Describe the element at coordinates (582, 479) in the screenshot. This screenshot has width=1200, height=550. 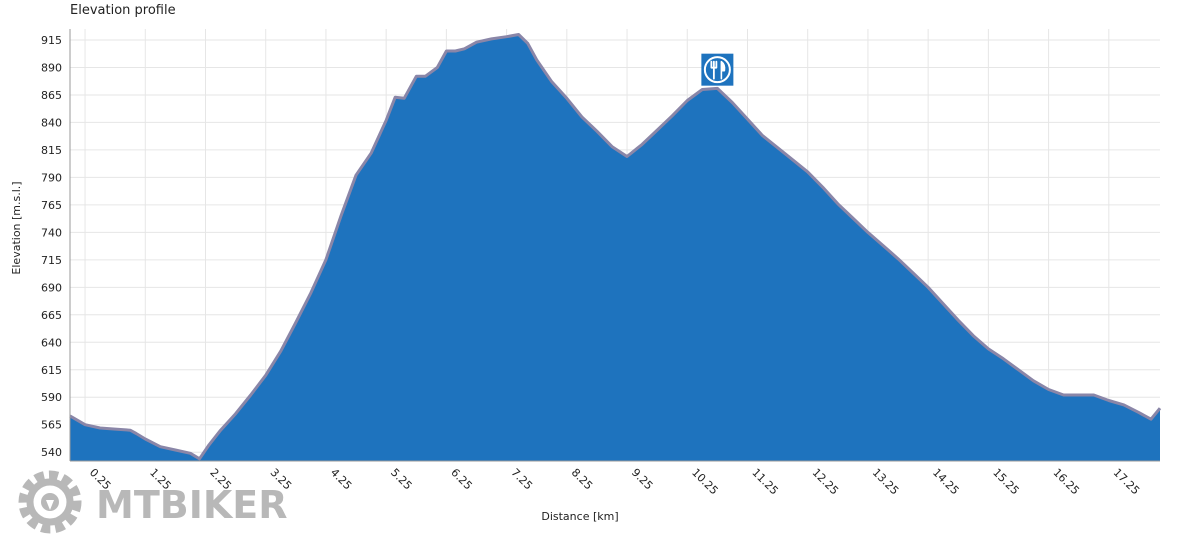
I see `x-tick-label: 8.25` at that location.